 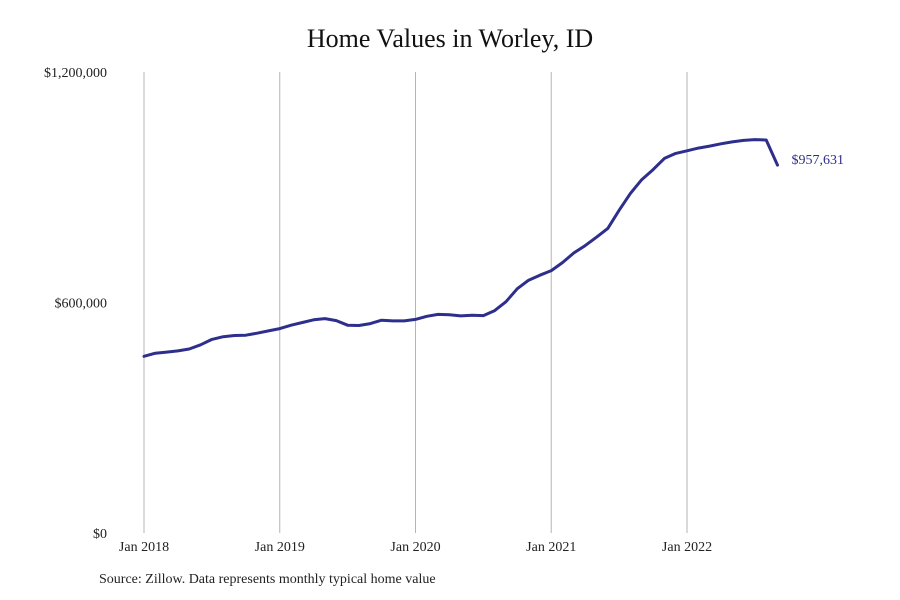 What do you see at coordinates (280, 547) in the screenshot?
I see `x-tick-label: Jan 2019` at bounding box center [280, 547].